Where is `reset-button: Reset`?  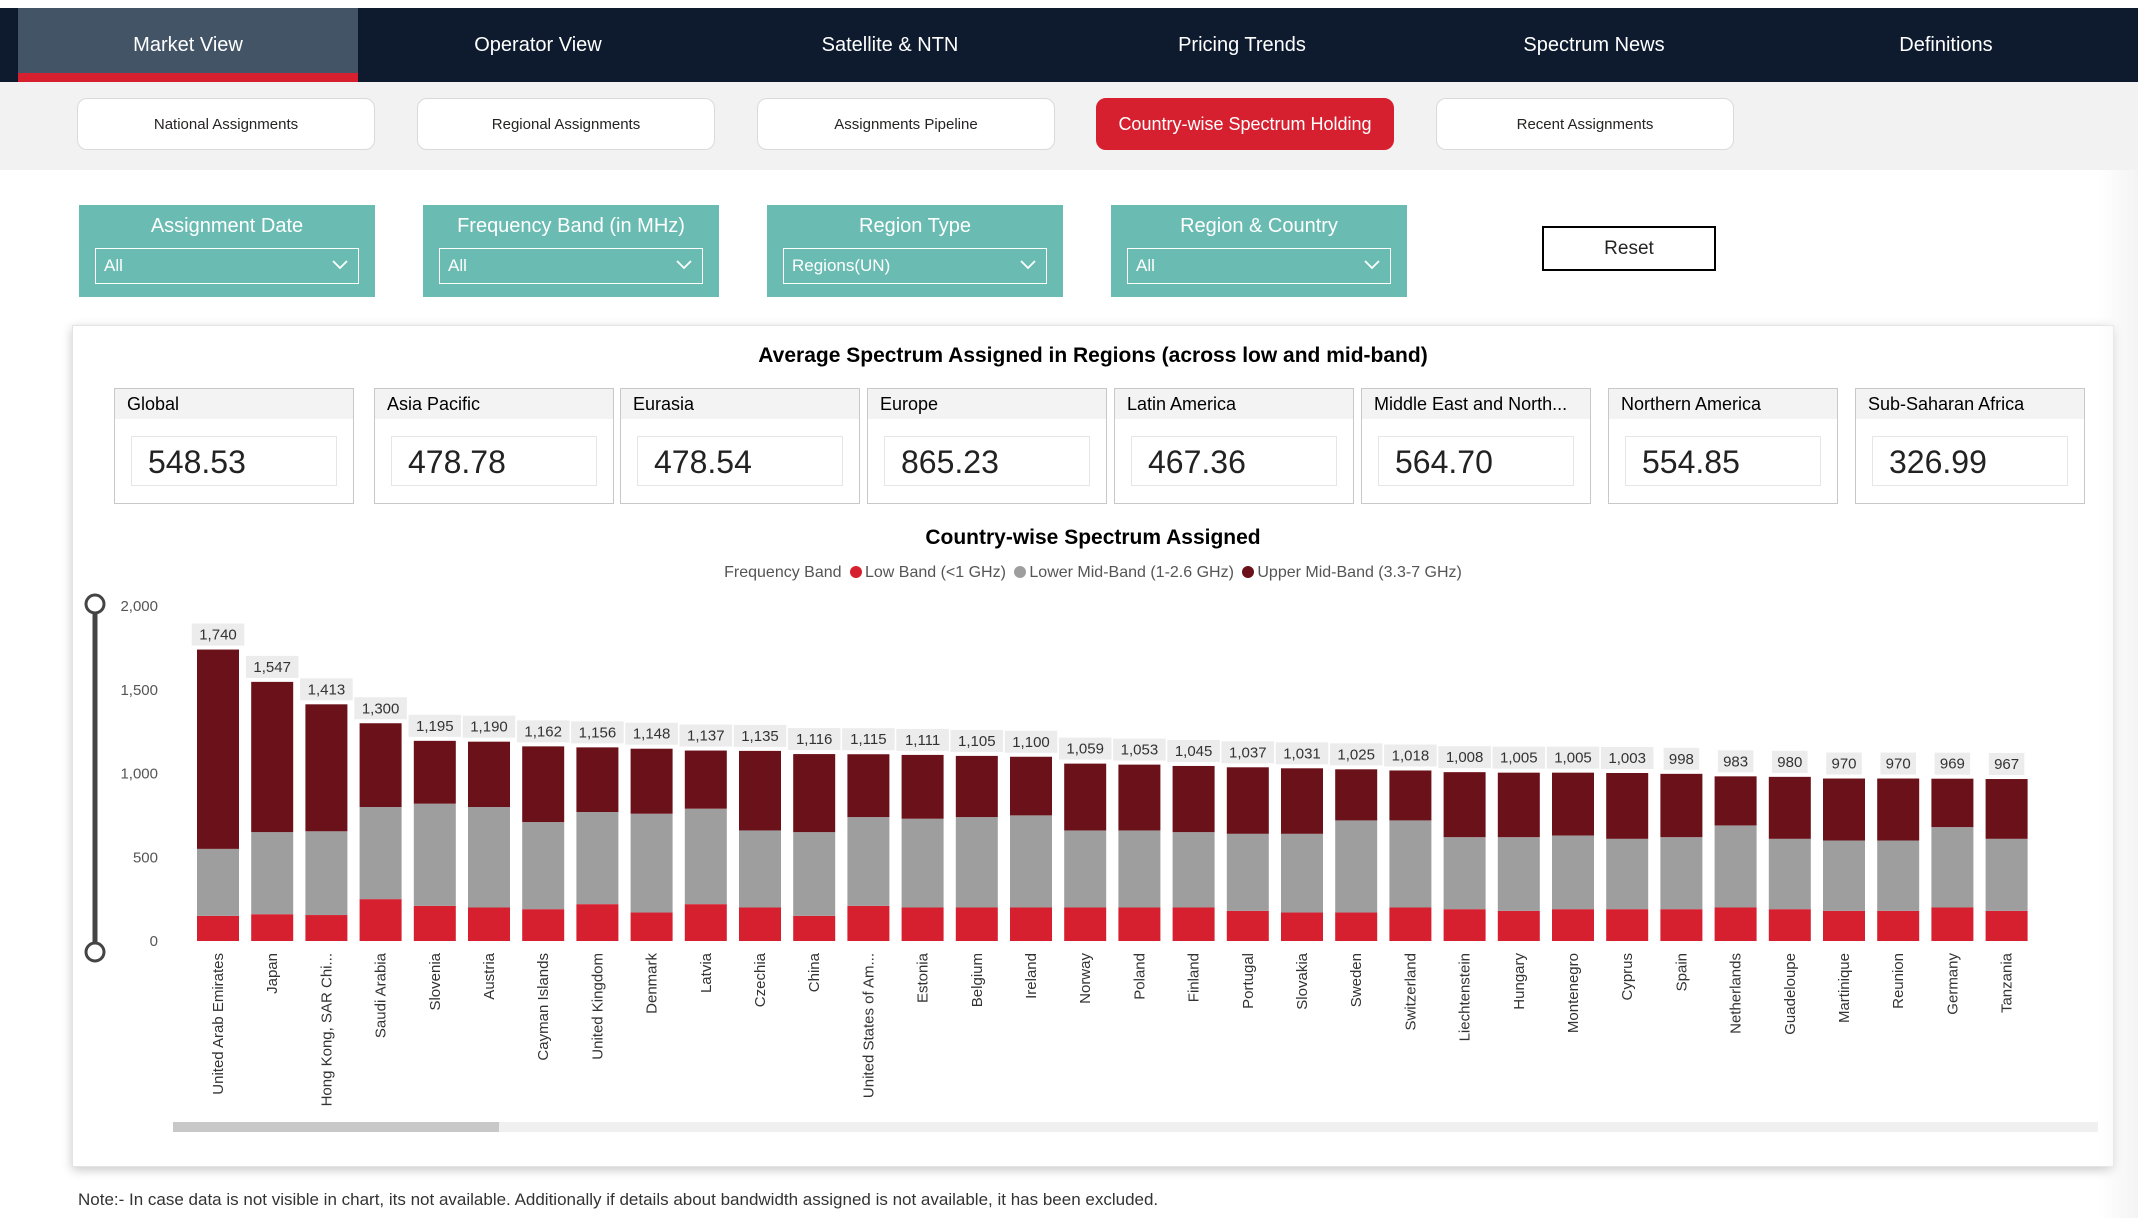 reset-button: Reset is located at coordinates (1629, 248).